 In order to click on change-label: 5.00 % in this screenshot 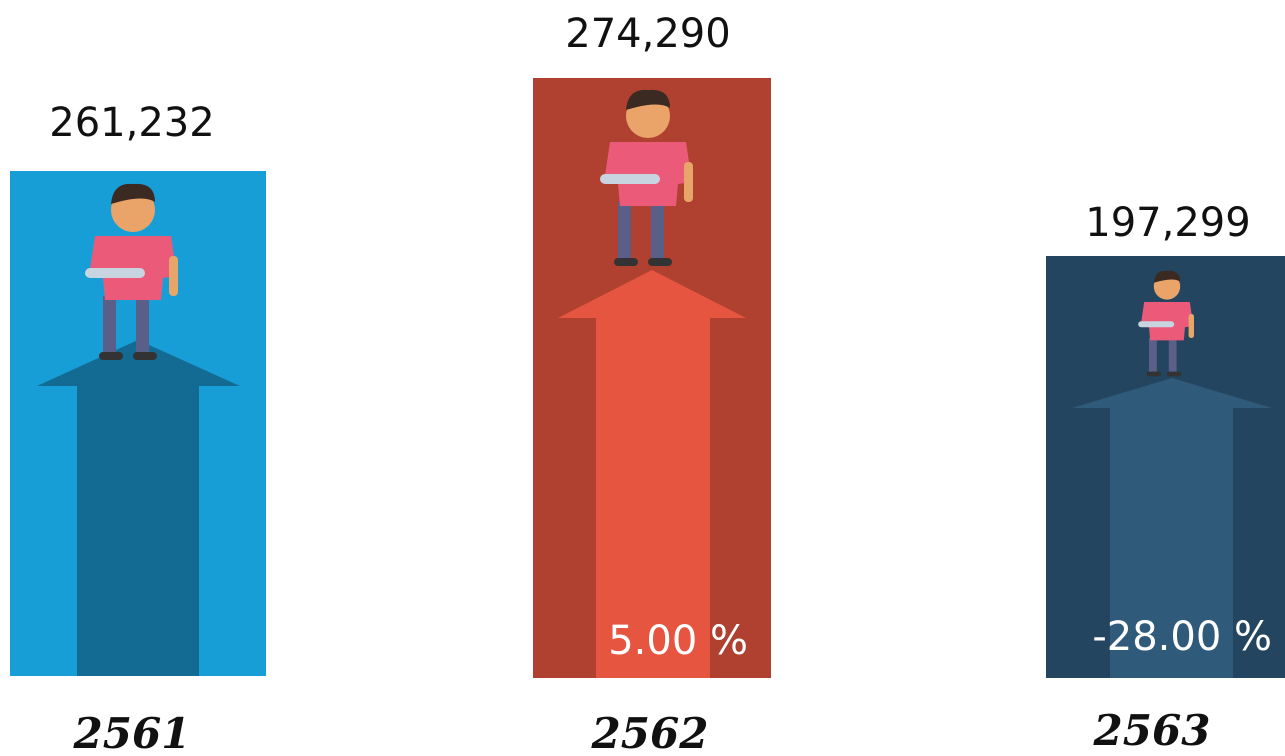, I will do `click(678, 641)`.